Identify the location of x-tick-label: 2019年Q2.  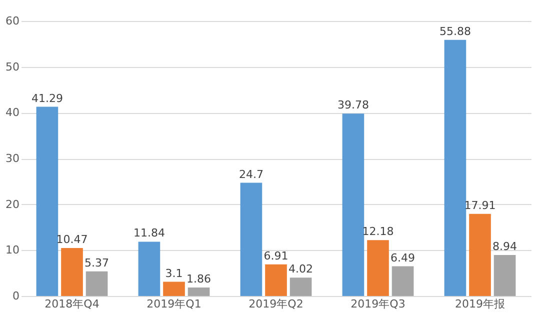
(276, 304).